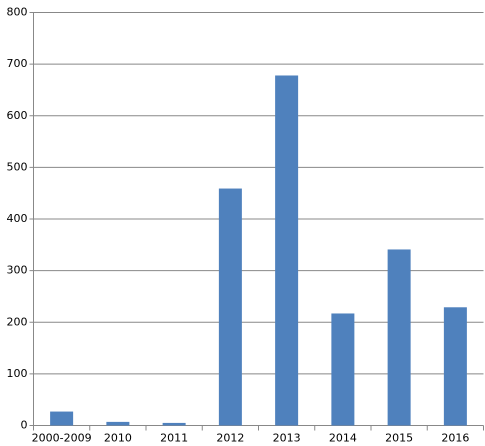  I want to click on x-tick-label: 2010, so click(118, 438).